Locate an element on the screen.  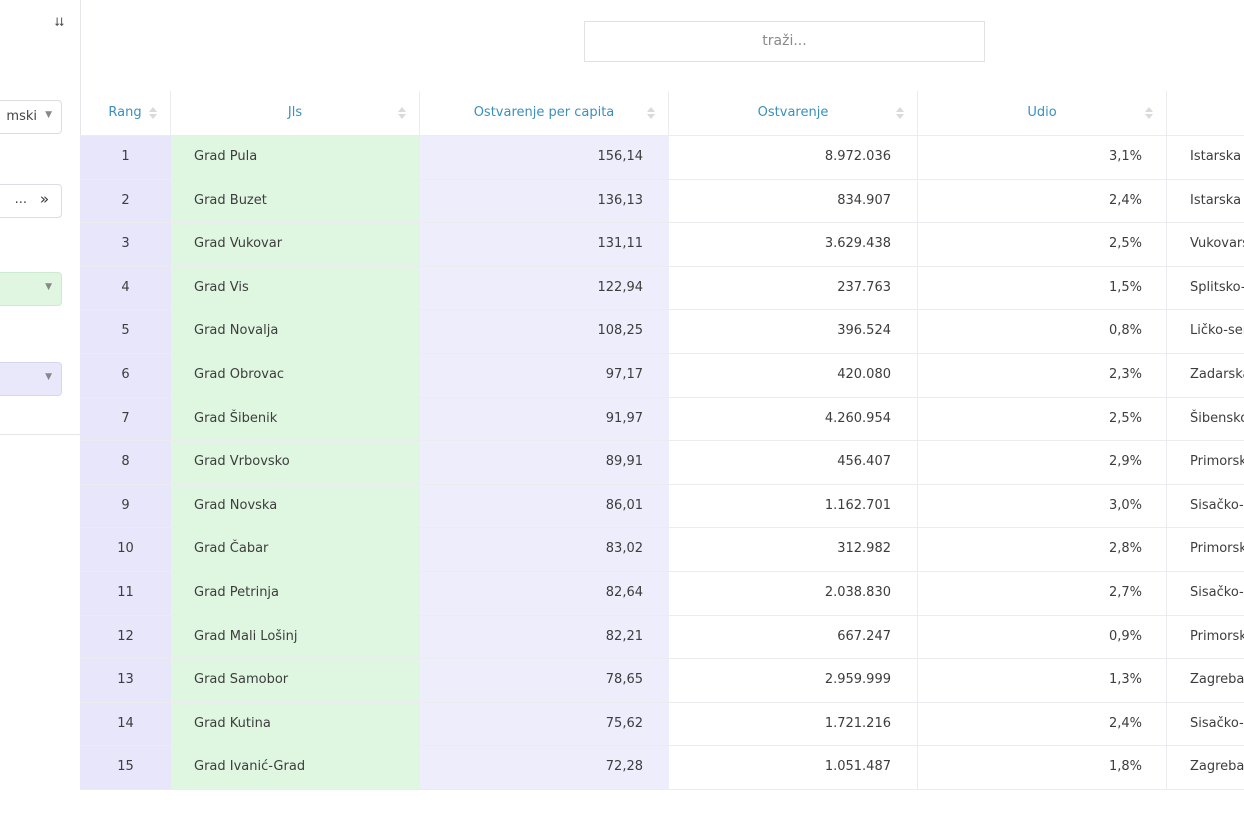
column-header-udio: Udio is located at coordinates (1042, 113).